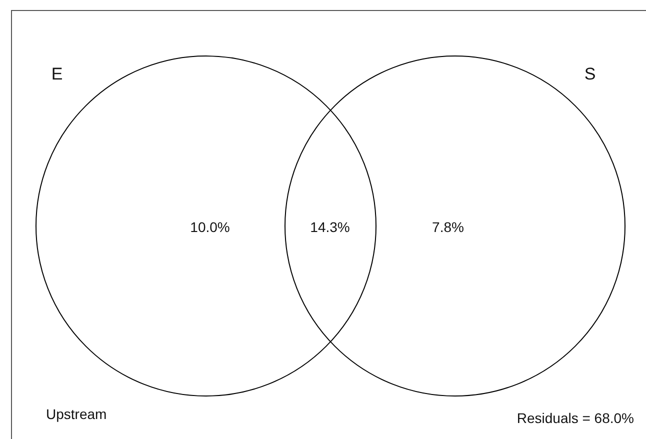 This screenshot has width=646, height=439. What do you see at coordinates (330, 226) in the screenshot?
I see `data-label: 14.3%` at bounding box center [330, 226].